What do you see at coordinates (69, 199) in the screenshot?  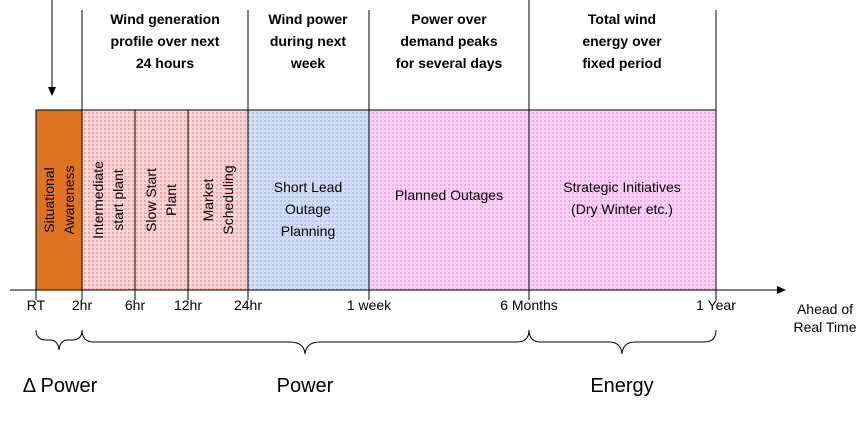 I see `region-label: Awareness` at bounding box center [69, 199].